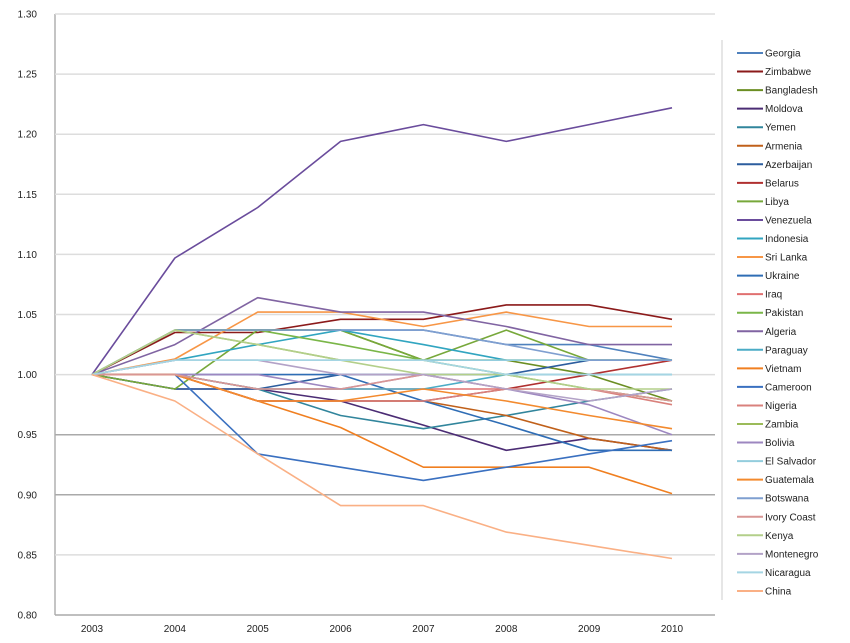 The image size is (850, 643). Describe the element at coordinates (382, 387) in the screenshot. I see `series-line-ivory-coast` at that location.